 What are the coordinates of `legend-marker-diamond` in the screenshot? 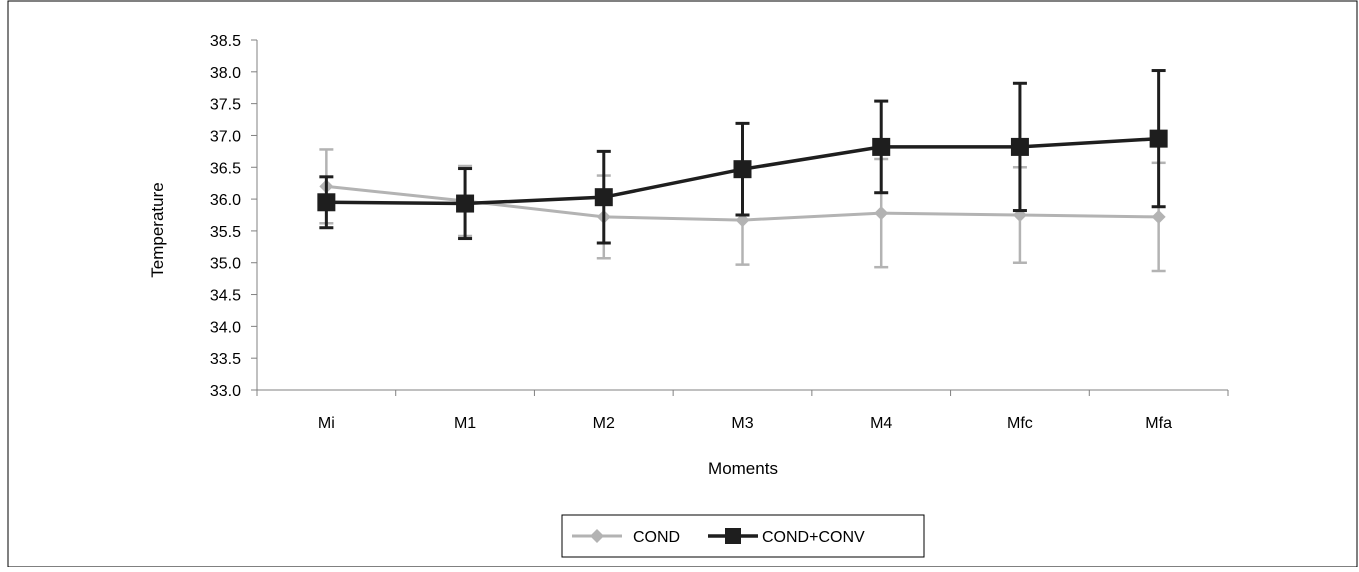 It's located at (597, 536).